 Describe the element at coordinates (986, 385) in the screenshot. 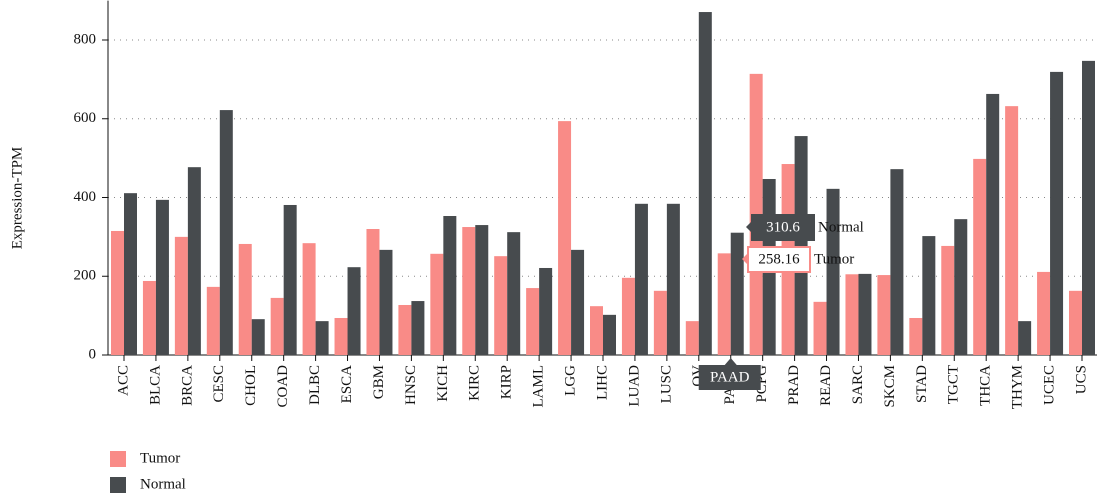

I see `x-tick-label: THCA` at that location.